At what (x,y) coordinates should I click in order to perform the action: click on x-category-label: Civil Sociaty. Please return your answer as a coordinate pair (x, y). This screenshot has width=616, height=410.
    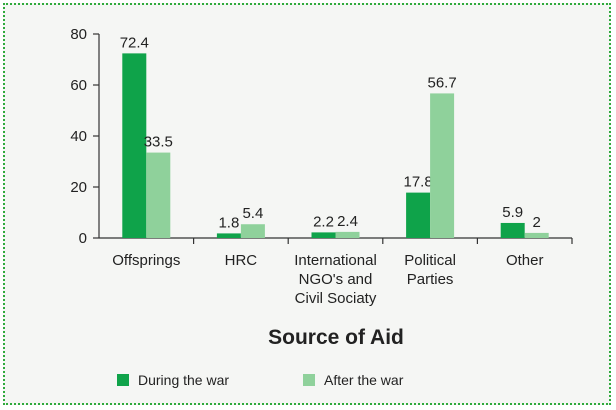
    Looking at the image, I should click on (336, 298).